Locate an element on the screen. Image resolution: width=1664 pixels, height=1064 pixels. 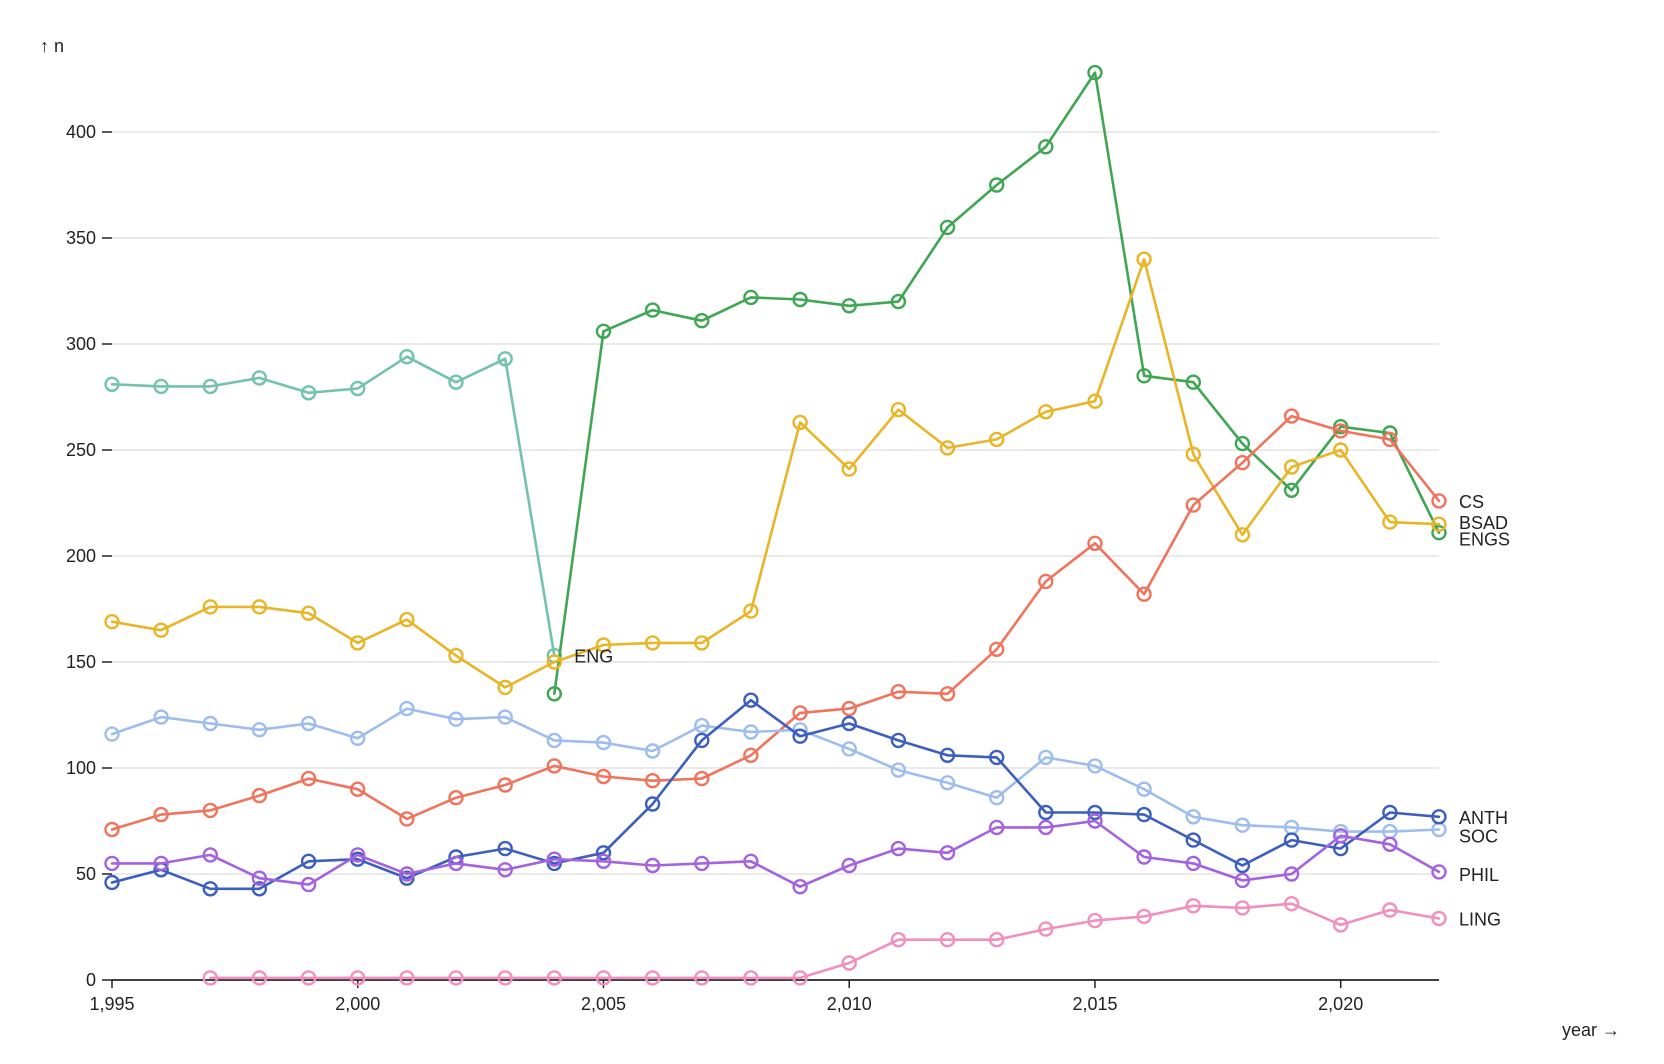
data-point-phil-2022 is located at coordinates (1439, 872).